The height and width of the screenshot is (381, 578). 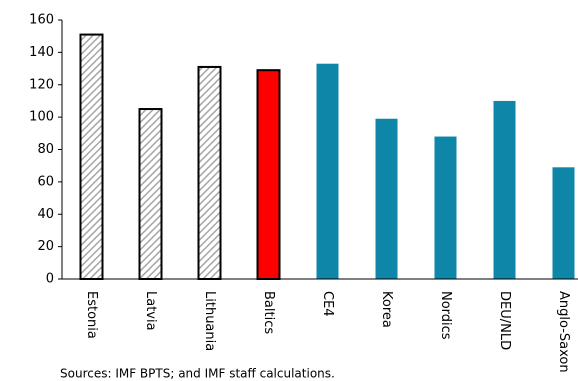 What do you see at coordinates (45, 149) in the screenshot?
I see `y-tick-label: 80` at bounding box center [45, 149].